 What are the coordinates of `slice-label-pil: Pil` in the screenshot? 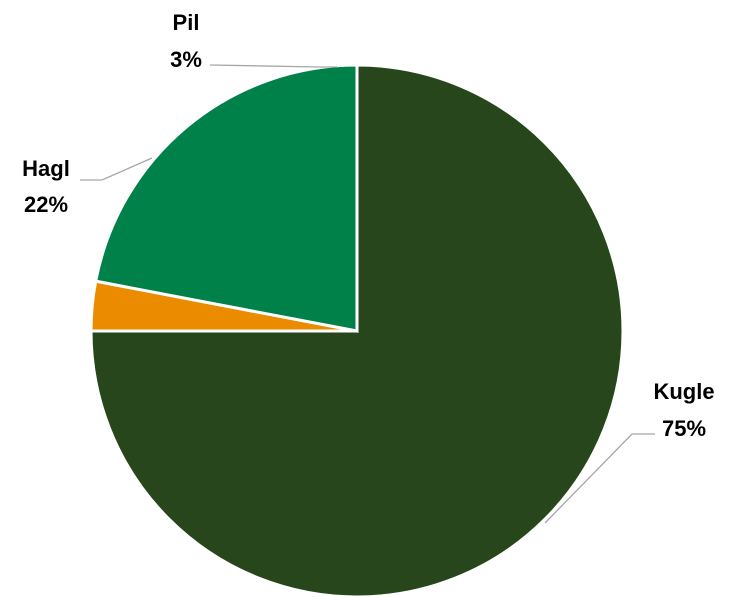 It's located at (186, 22).